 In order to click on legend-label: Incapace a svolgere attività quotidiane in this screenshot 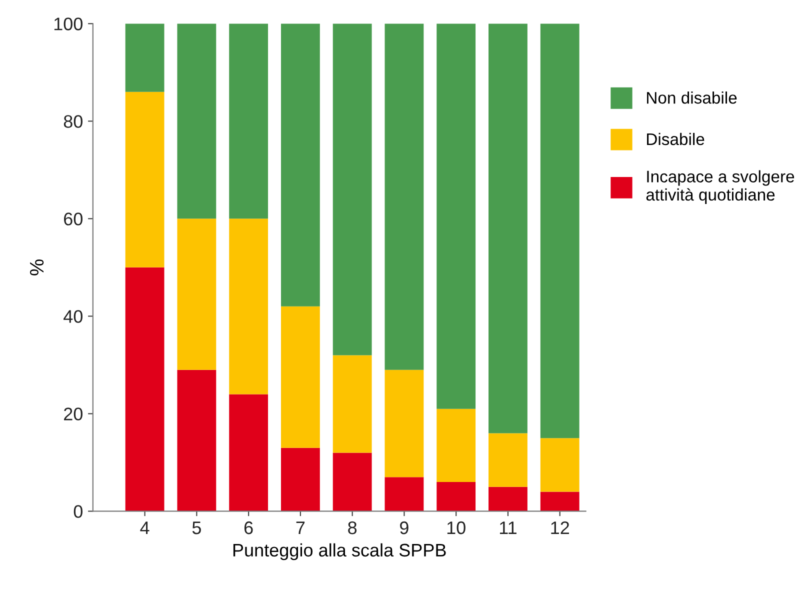, I will do `click(720, 187)`.